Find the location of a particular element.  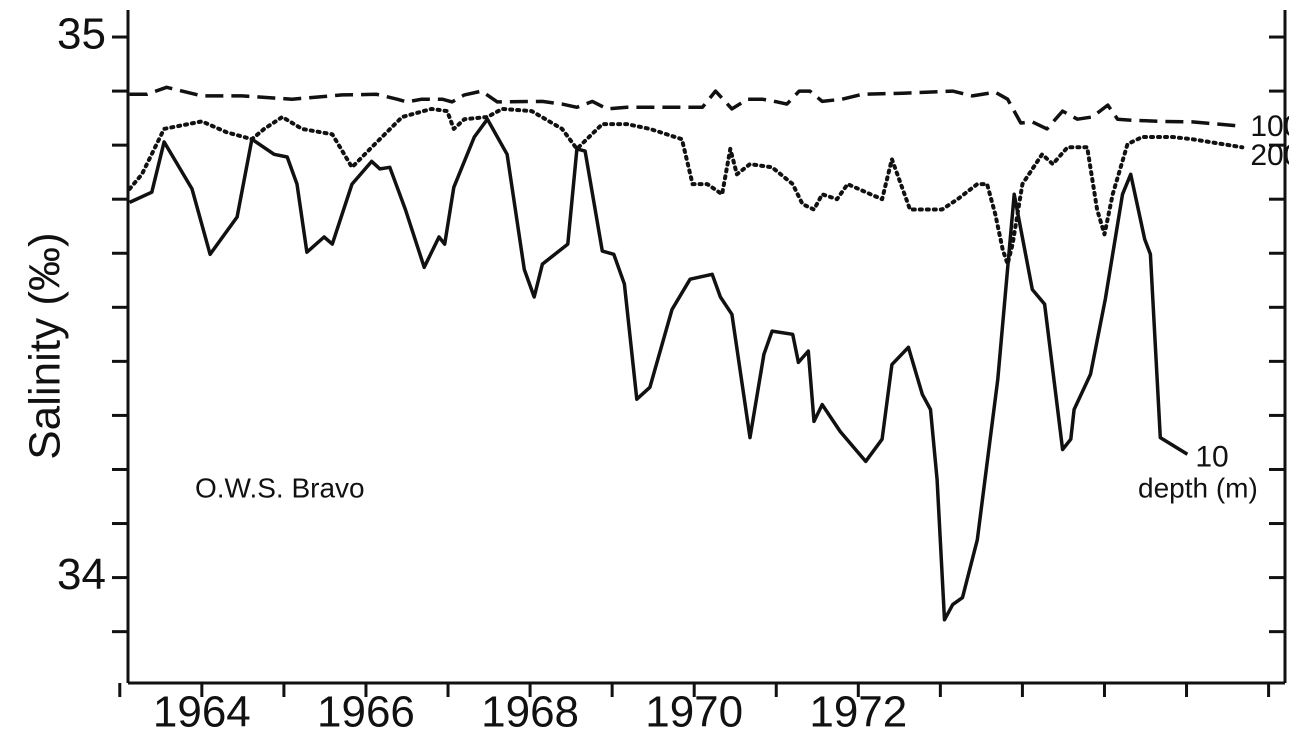

annotation: depth (m) is located at coordinates (1198, 487).